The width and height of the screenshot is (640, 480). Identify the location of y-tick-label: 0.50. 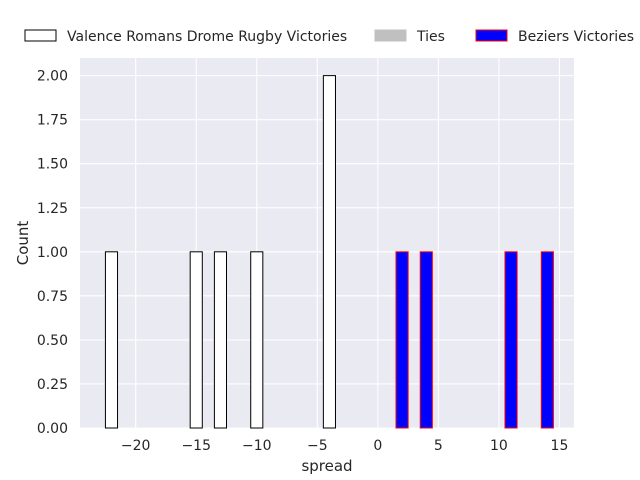
(52, 341).